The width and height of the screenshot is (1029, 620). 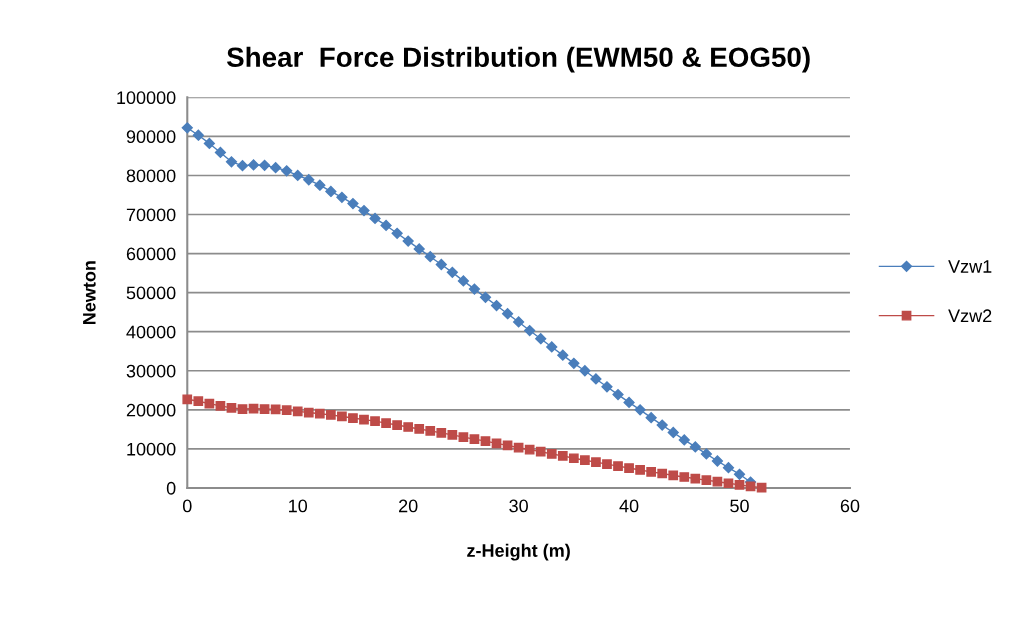 I want to click on x-tick-label: 10, so click(x=298, y=506).